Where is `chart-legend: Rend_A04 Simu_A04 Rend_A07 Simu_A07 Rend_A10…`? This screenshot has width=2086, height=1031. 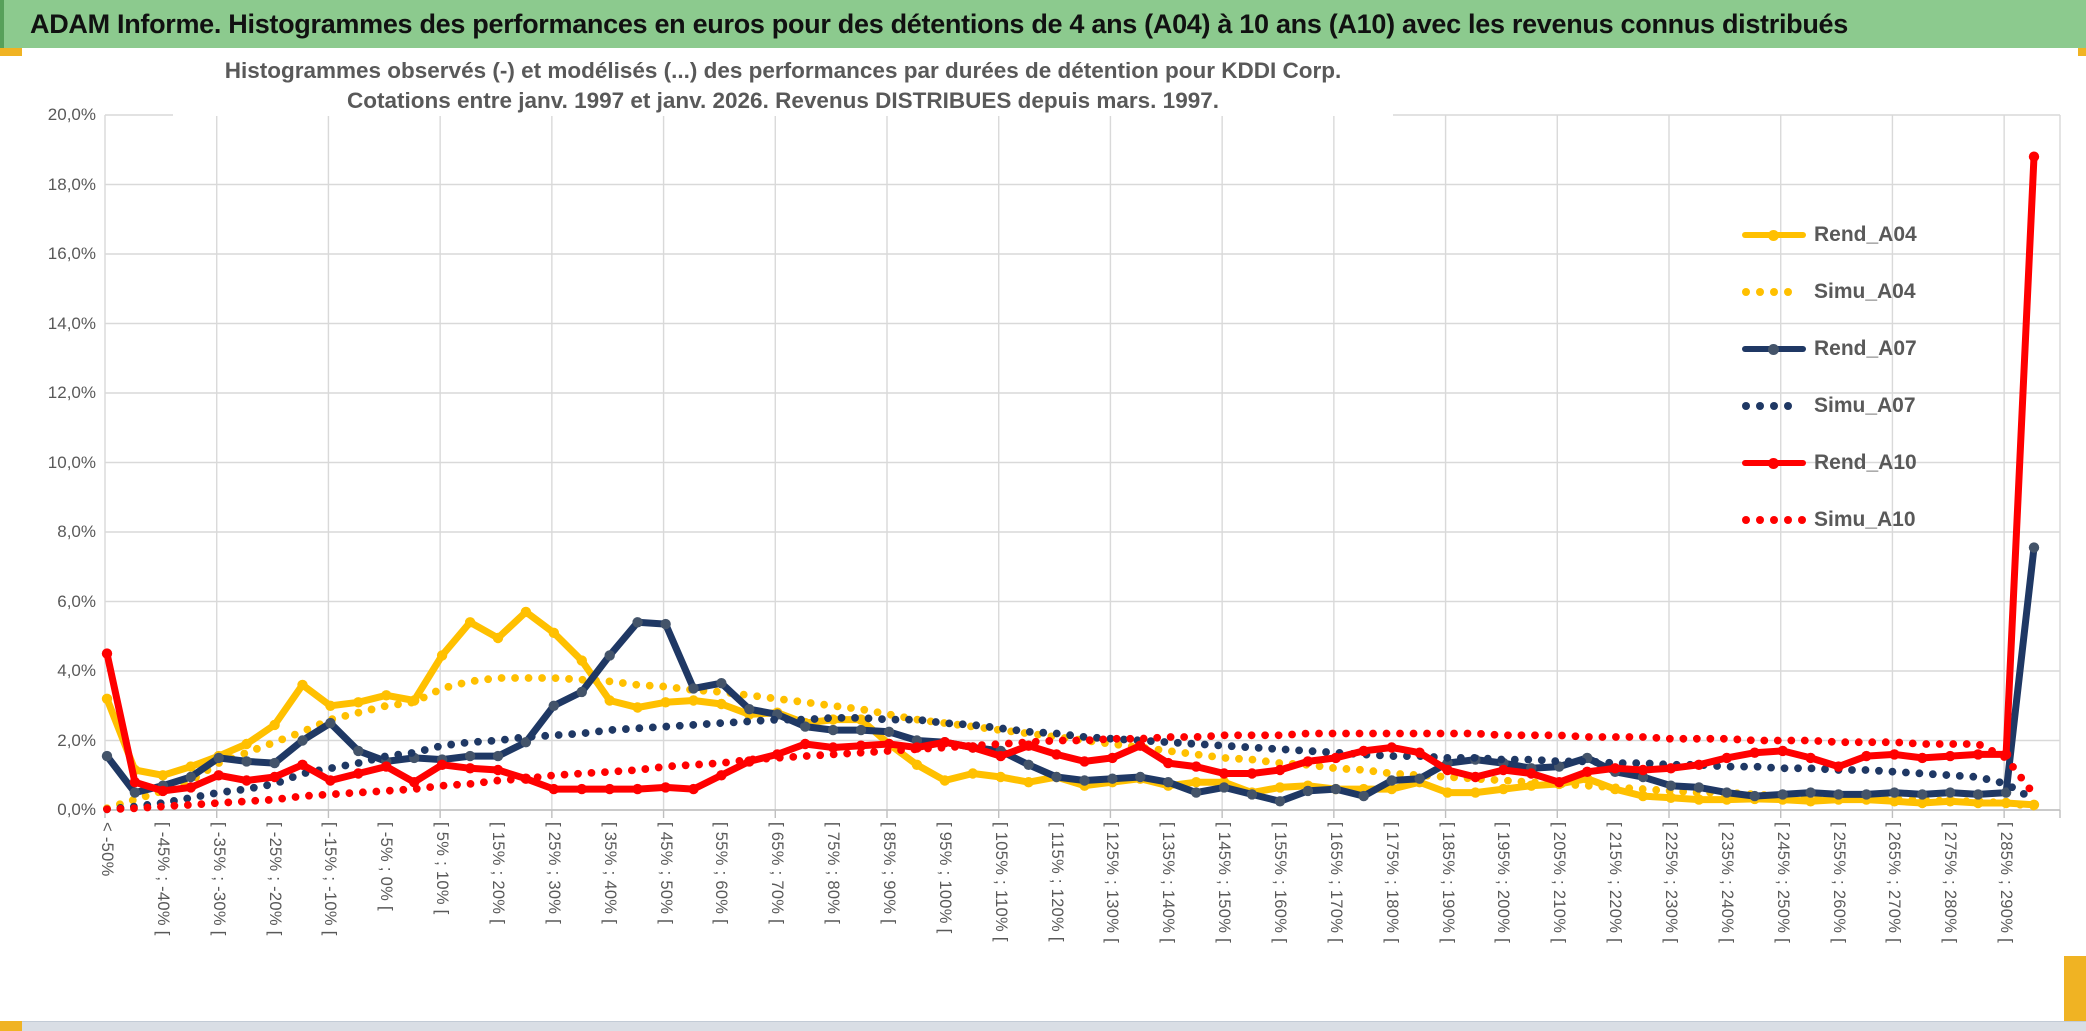 chart-legend: Rend_A04 Simu_A04 Rend_A07 Simu_A07 Rend_A10… is located at coordinates (1829, 377).